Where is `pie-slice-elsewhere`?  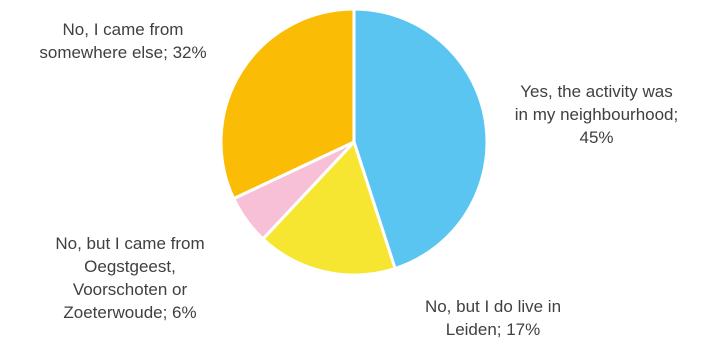 pie-slice-elsewhere is located at coordinates (287, 104).